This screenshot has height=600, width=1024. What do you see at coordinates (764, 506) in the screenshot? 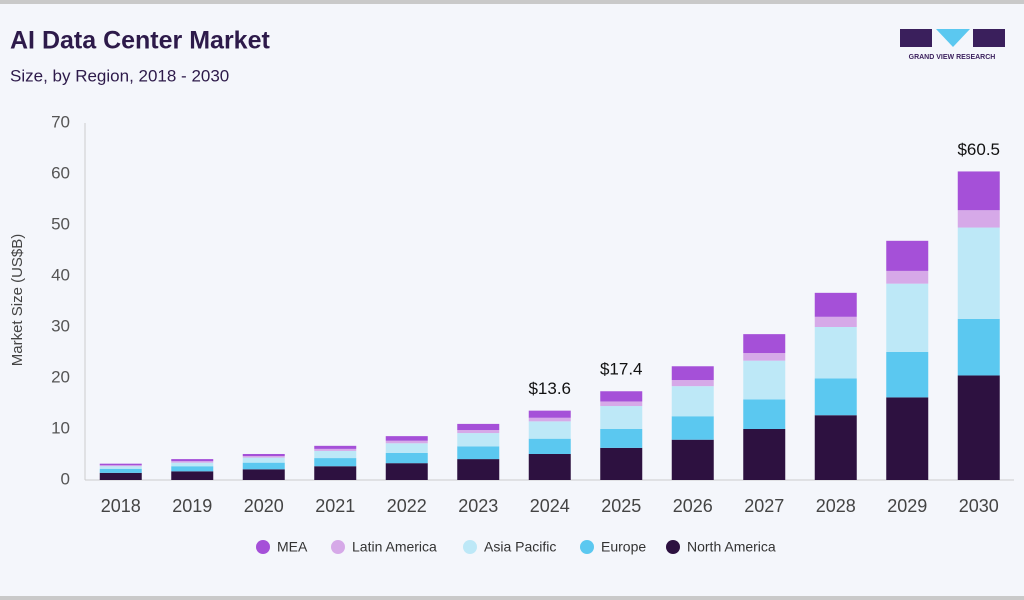
I see `x-tick-label: 2027` at bounding box center [764, 506].